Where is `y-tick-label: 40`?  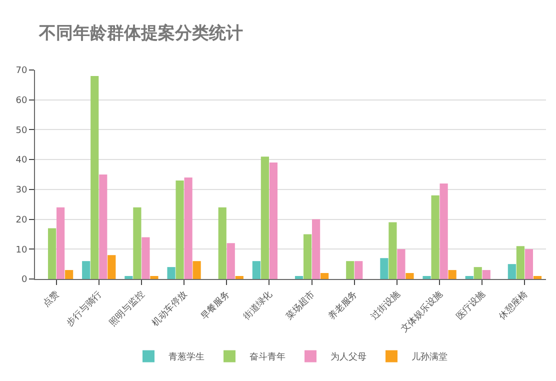 y-tick-label: 40 is located at coordinates (22, 161).